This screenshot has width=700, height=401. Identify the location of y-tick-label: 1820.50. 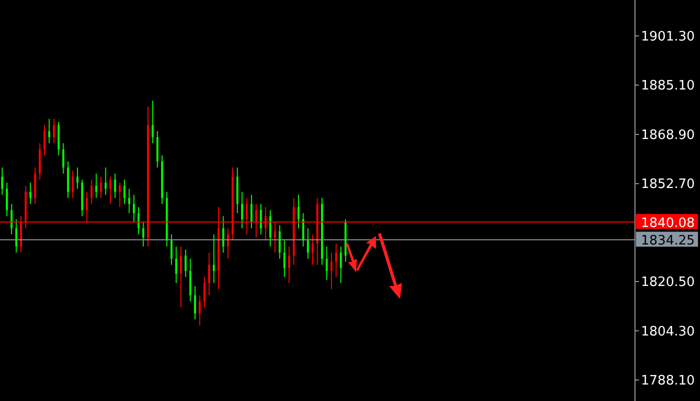
(668, 282).